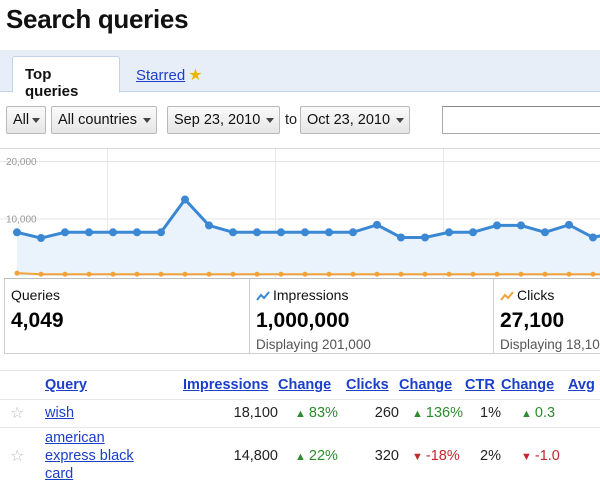 This screenshot has height=503, width=600. Describe the element at coordinates (521, 120) in the screenshot. I see `search-input` at that location.